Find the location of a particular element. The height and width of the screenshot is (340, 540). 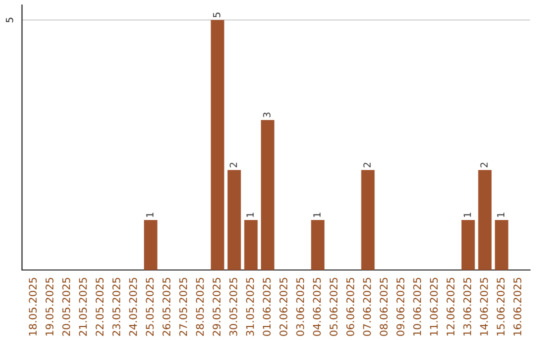

x-tick-label: 25.05.2025 is located at coordinates (150, 307).